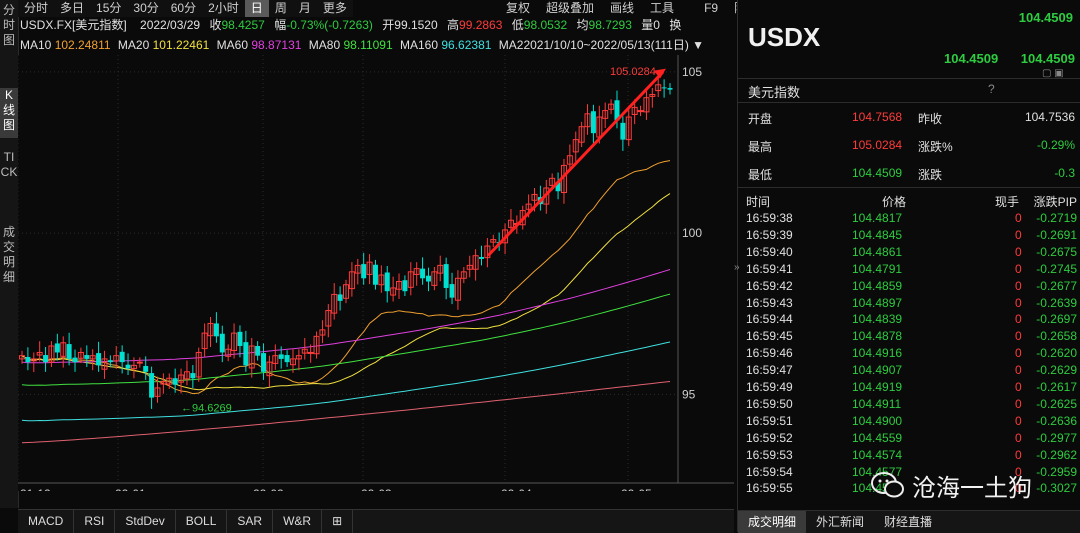 The height and width of the screenshot is (533, 1080). I want to click on trade-row: 16:59:41 104.4791 0 -0.2745, so click(909, 269).